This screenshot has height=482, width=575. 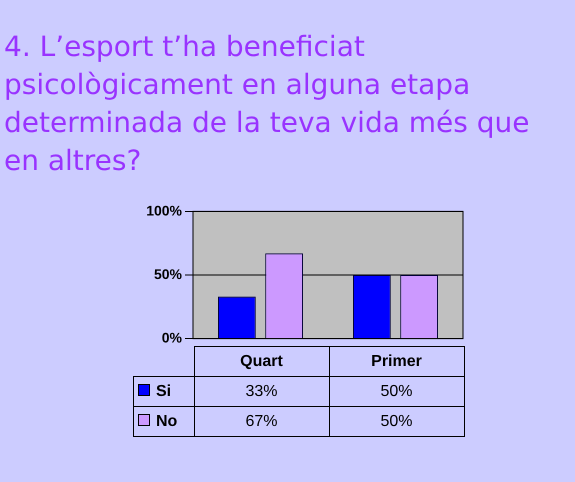 What do you see at coordinates (261, 361) in the screenshot?
I see `x-tick-label: Quart` at bounding box center [261, 361].